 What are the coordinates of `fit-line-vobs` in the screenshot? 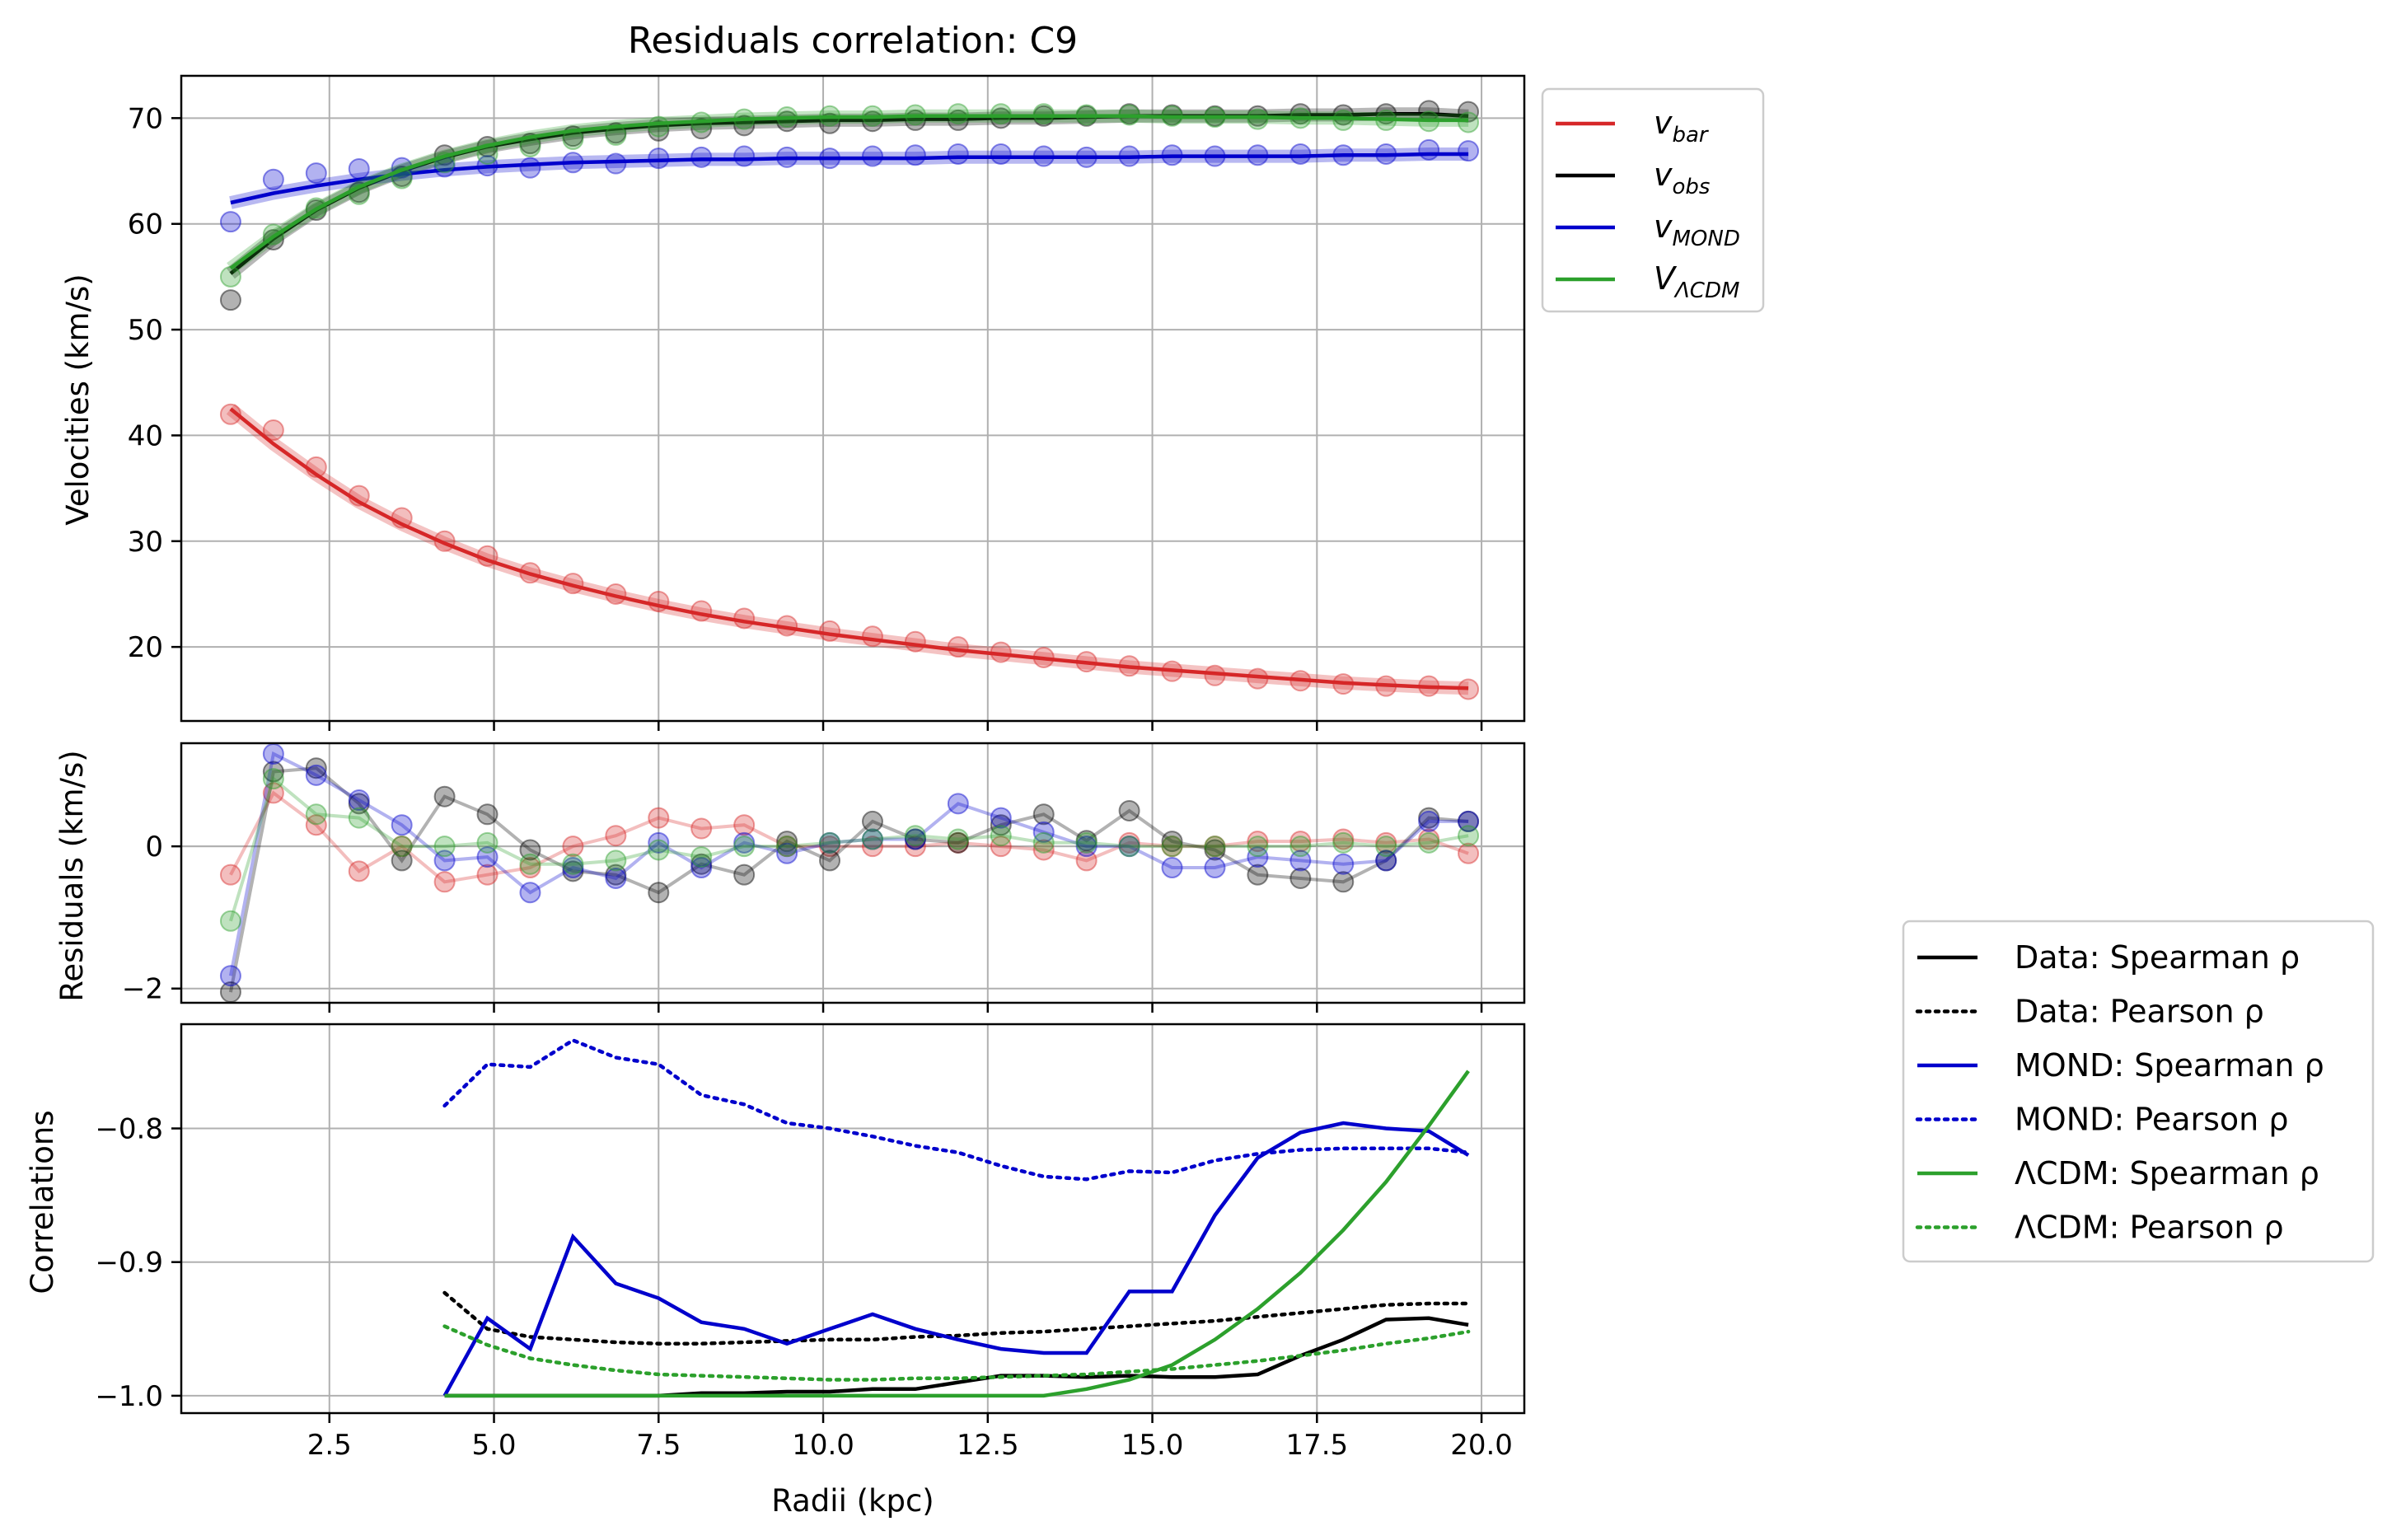 It's located at (849, 193).